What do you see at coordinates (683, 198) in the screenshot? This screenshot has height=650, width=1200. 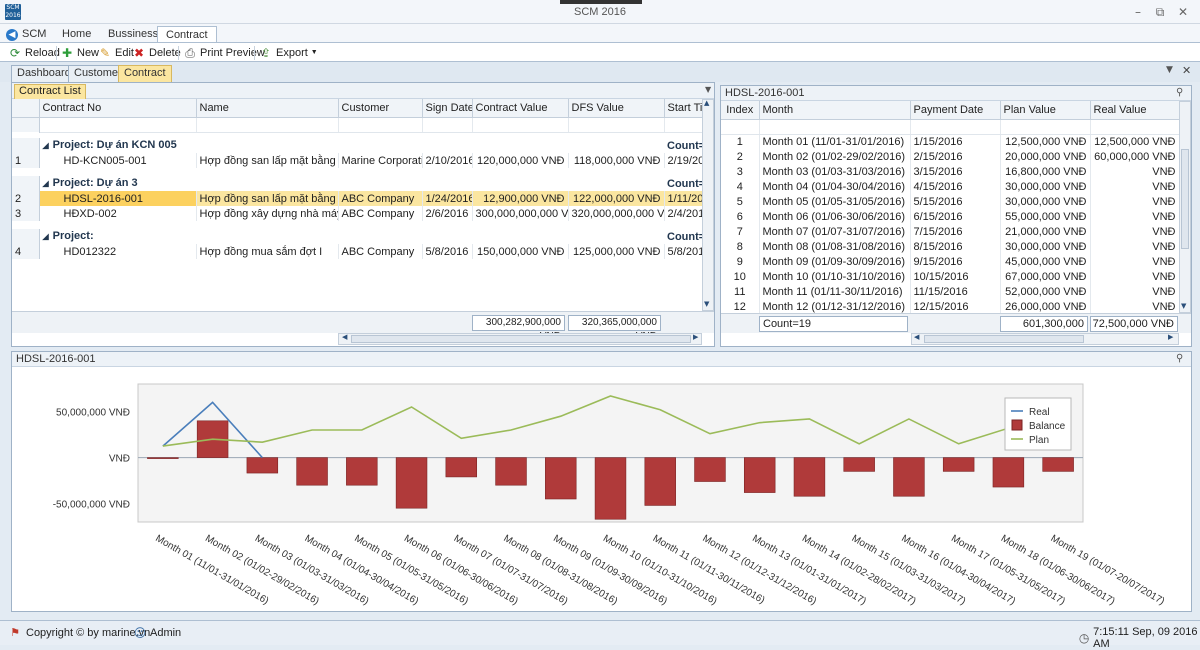 I see `cell-start-time: 1/11/20` at bounding box center [683, 198].